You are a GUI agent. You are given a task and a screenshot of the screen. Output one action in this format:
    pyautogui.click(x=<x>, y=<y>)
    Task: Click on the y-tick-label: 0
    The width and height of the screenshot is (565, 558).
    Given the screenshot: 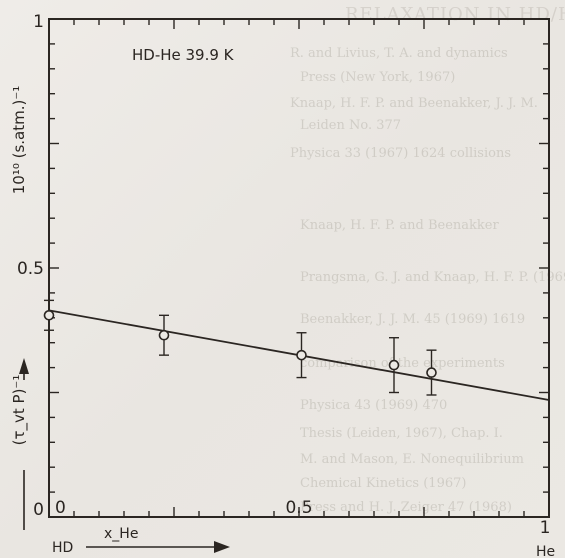 What is the action you would take?
    pyautogui.click(x=38, y=510)
    